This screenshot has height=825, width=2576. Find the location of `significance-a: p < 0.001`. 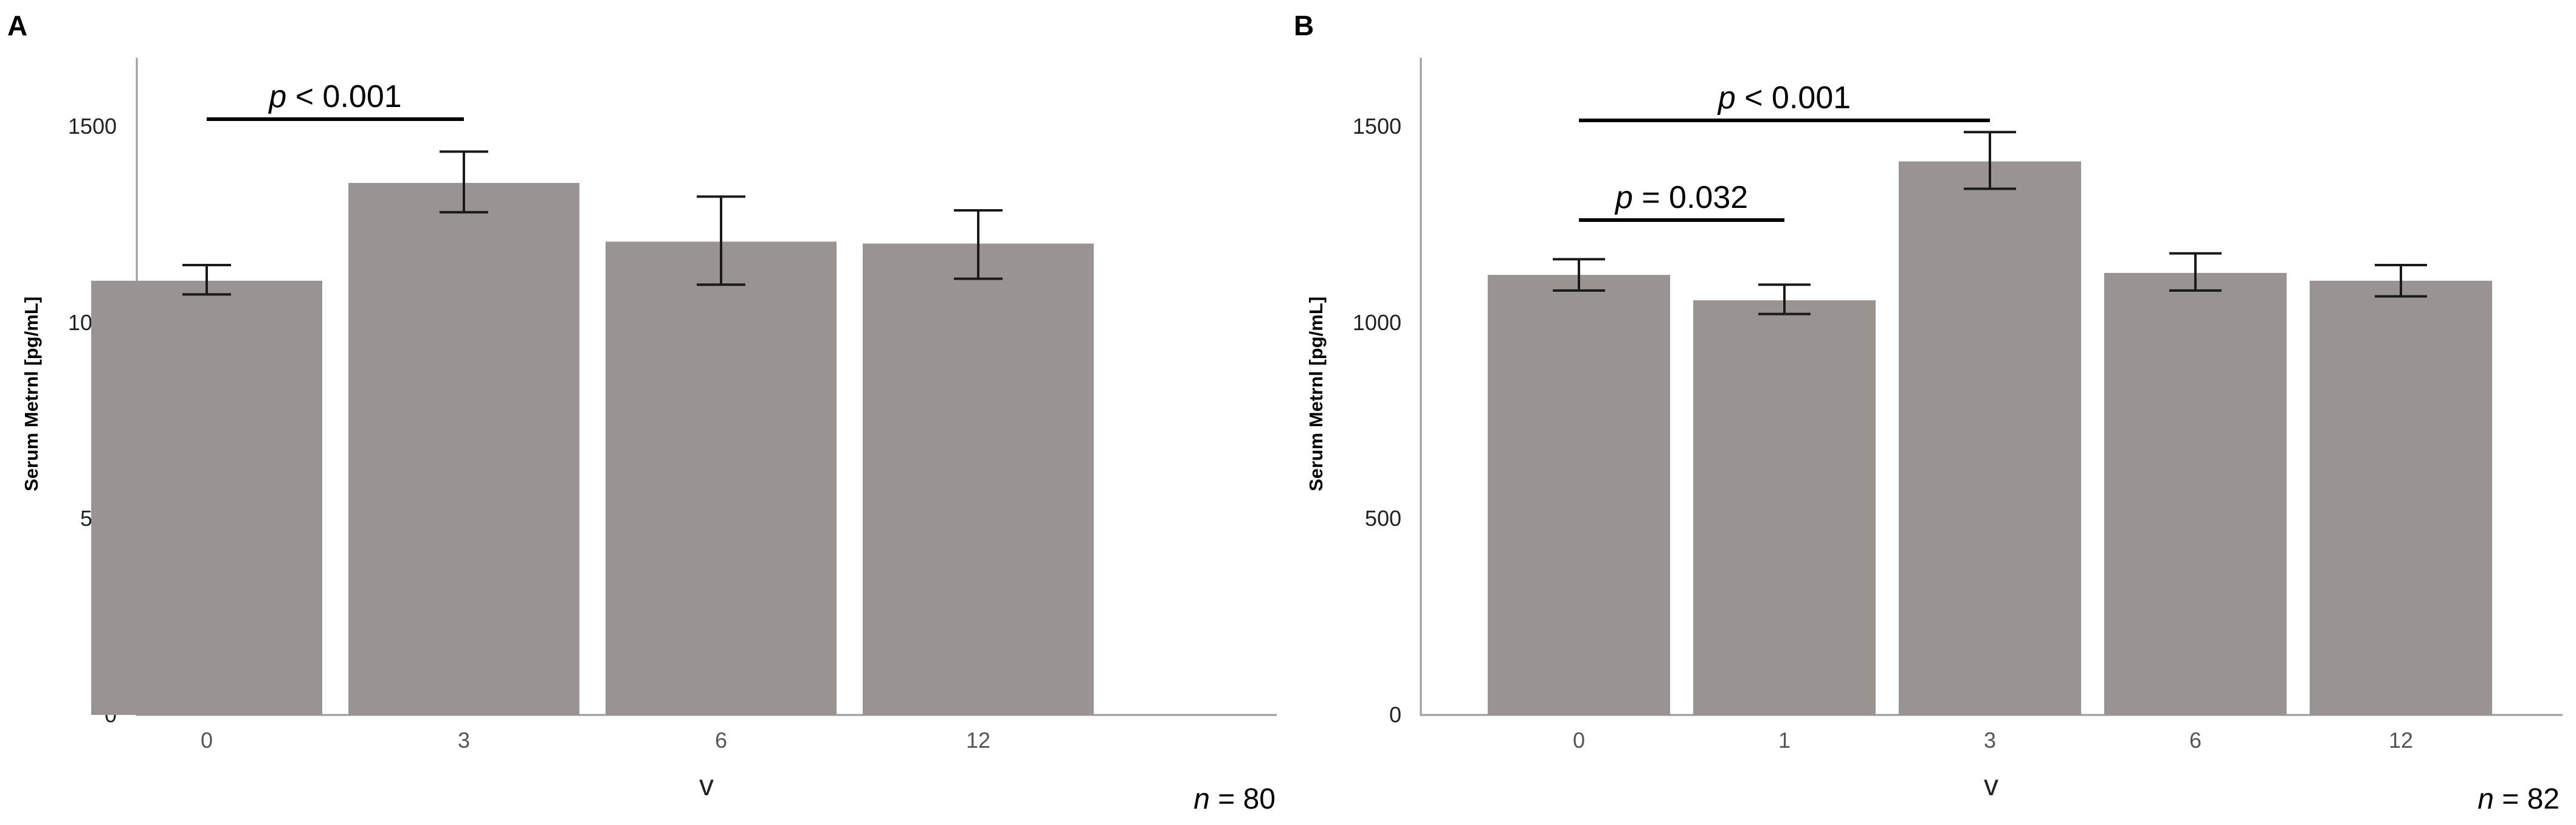

significance-a: p < 0.001 is located at coordinates (336, 100).